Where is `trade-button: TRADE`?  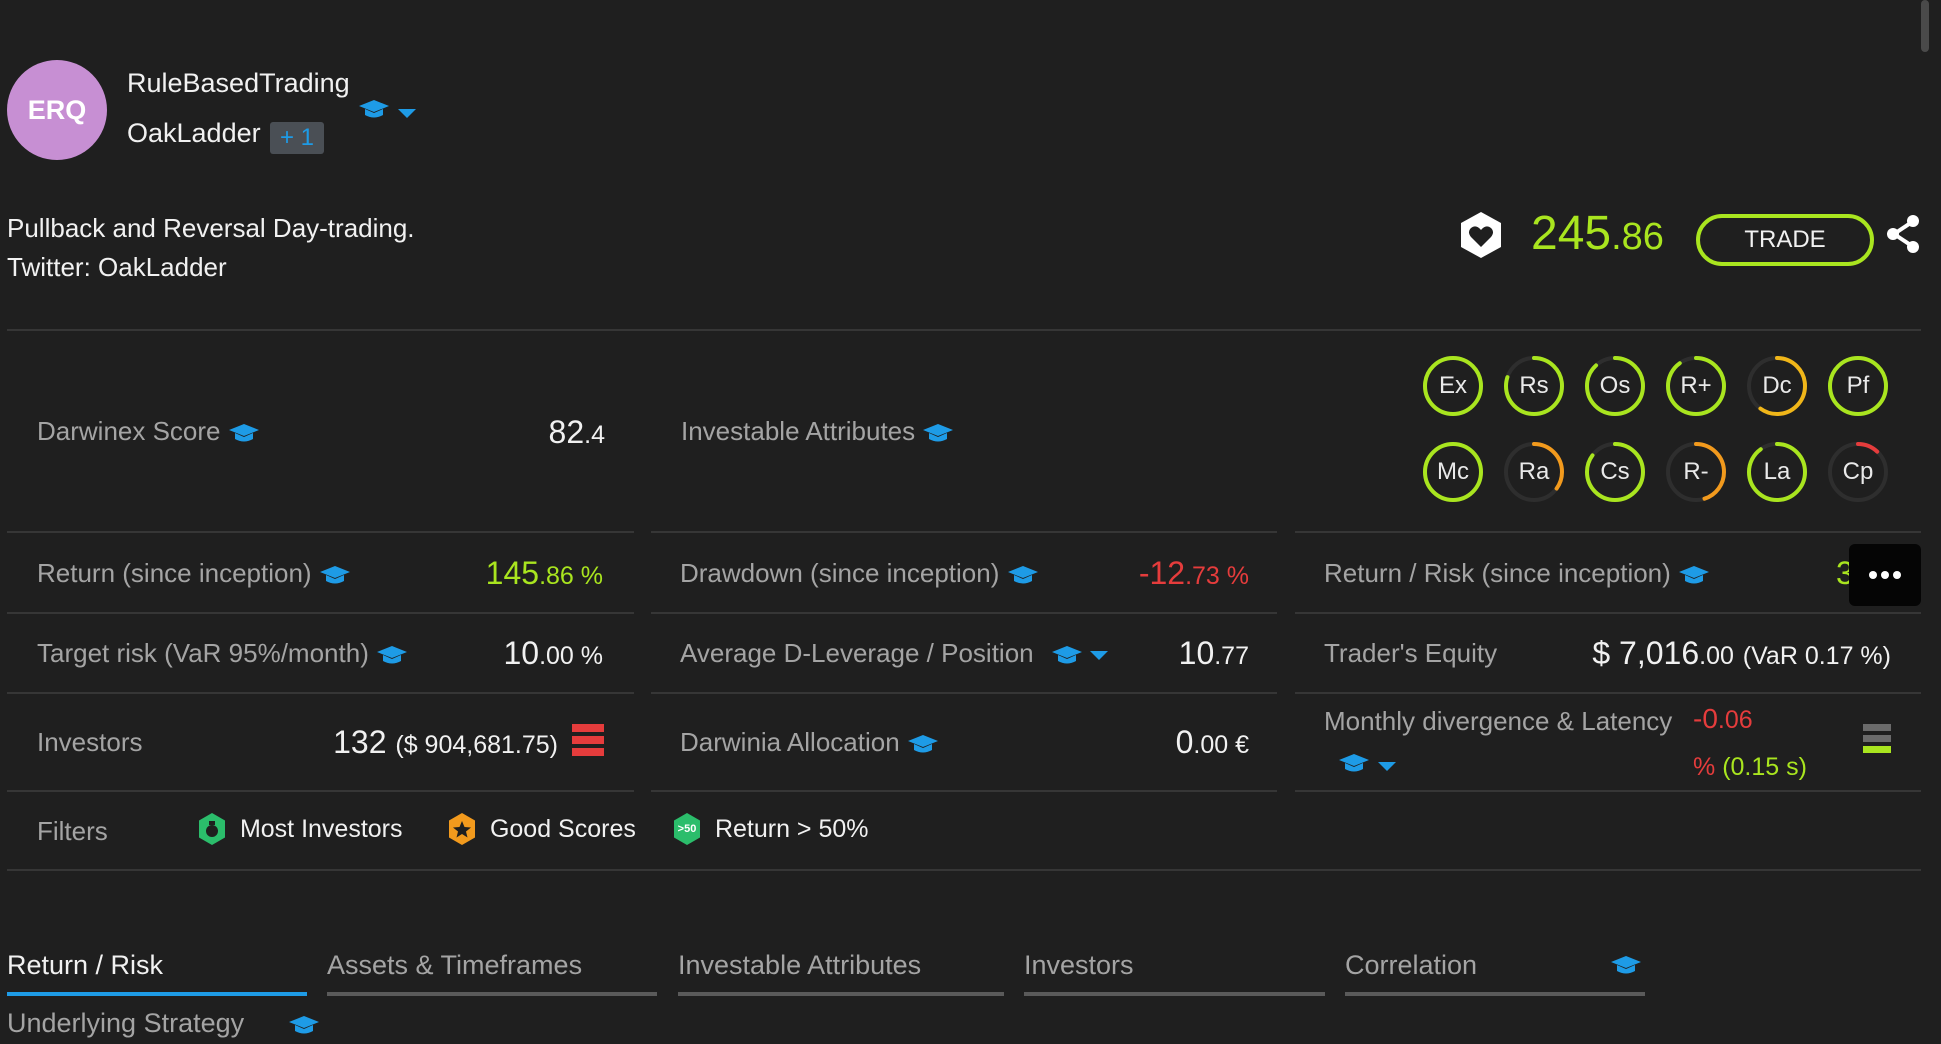 trade-button: TRADE is located at coordinates (1785, 240).